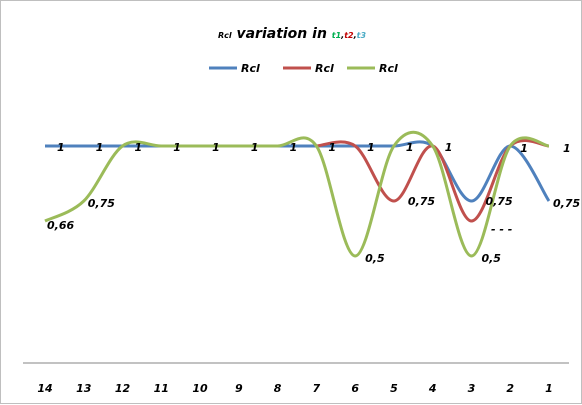 The height and width of the screenshot is (405, 582). Describe the element at coordinates (501, 229) in the screenshot. I see `dash-annotation: - - -` at that location.